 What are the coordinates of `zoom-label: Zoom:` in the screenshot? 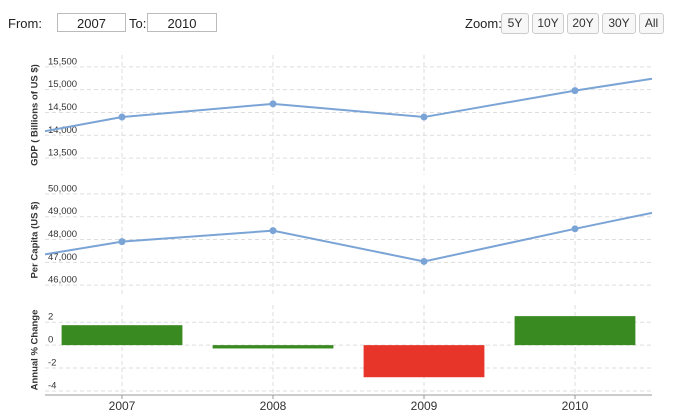 It's located at (483, 23).